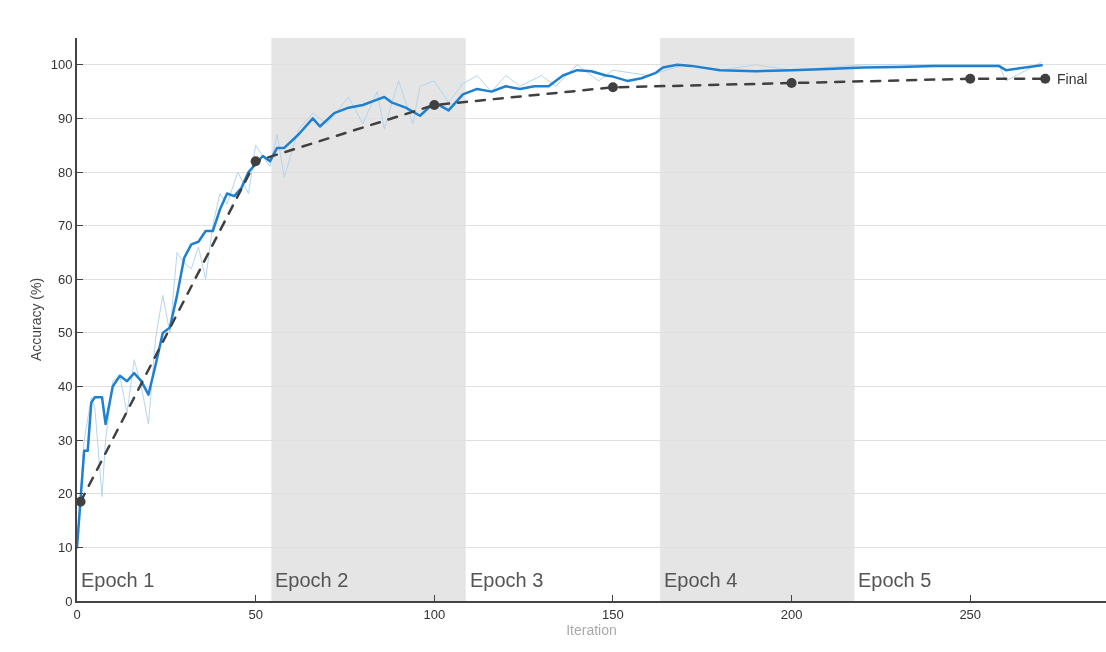 This screenshot has width=1106, height=652. Describe the element at coordinates (69, 601) in the screenshot. I see `y-tick-label: 0` at that location.